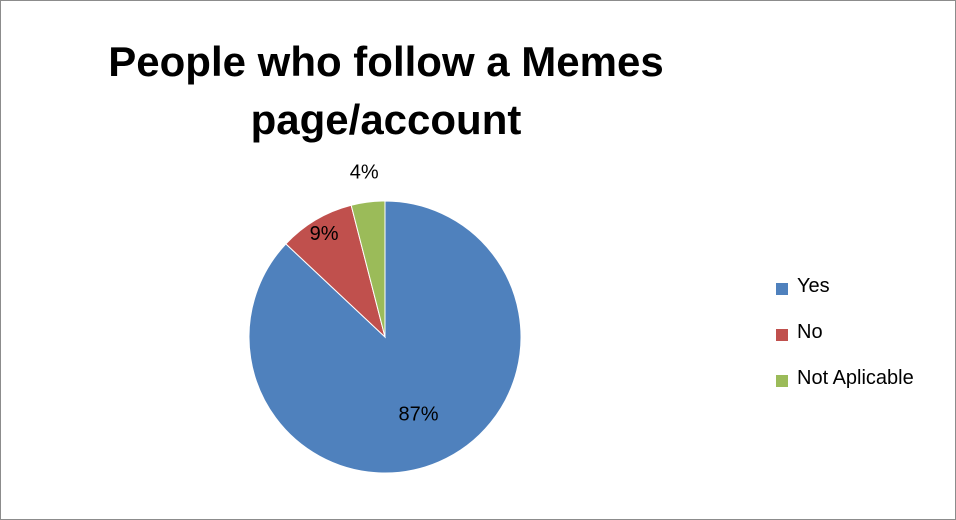 The height and width of the screenshot is (520, 956). What do you see at coordinates (368, 269) in the screenshot?
I see `pie-slice-not-aplicable` at bounding box center [368, 269].